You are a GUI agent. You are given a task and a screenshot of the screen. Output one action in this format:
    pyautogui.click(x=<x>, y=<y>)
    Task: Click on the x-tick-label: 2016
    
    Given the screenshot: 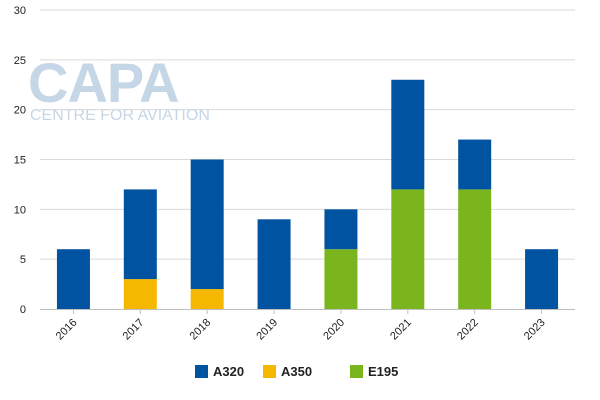 What is the action you would take?
    pyautogui.click(x=67, y=330)
    